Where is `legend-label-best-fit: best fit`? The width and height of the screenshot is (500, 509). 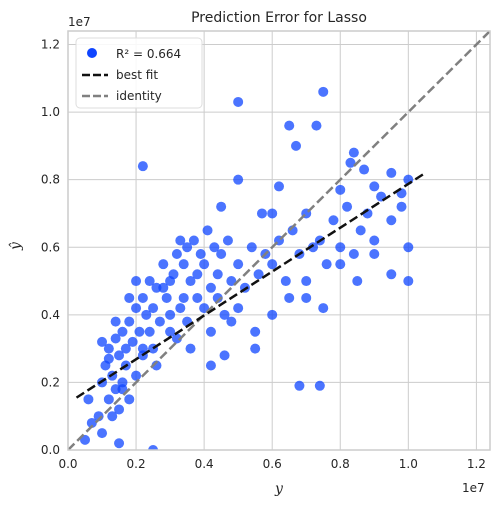
legend-label-best-fit: best fit is located at coordinates (137, 75).